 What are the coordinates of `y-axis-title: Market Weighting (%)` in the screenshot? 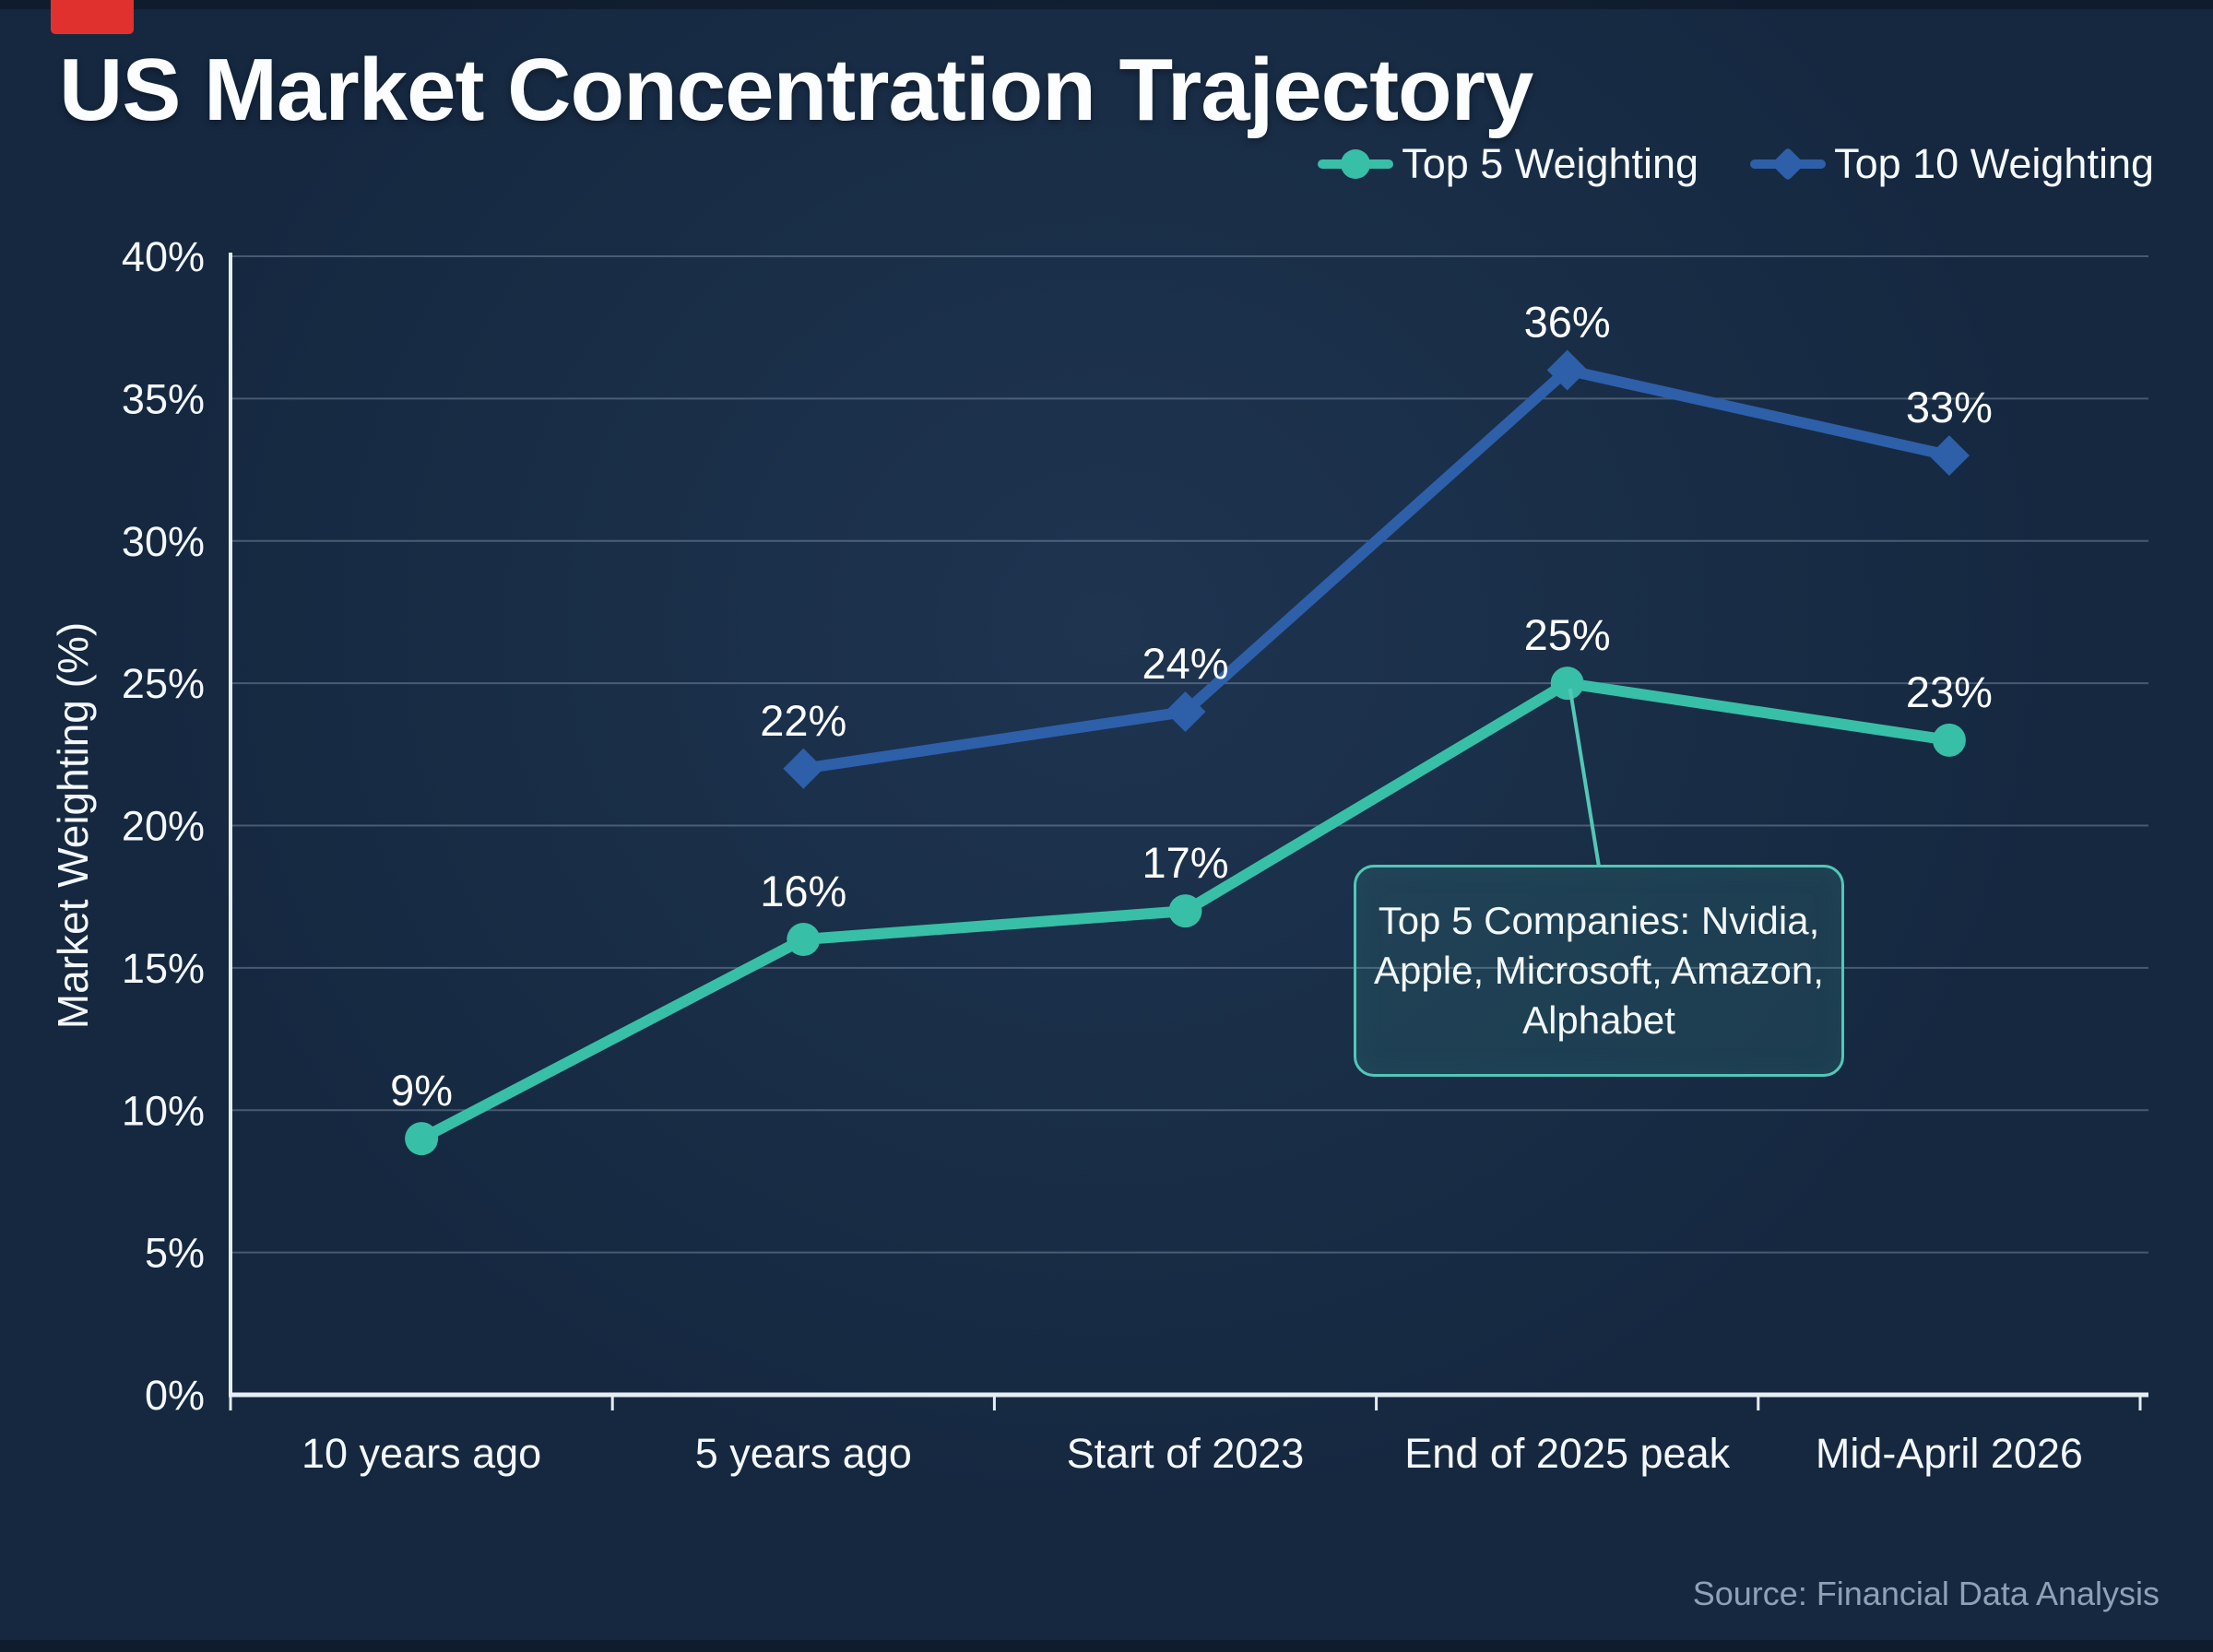 It's located at (73, 825).